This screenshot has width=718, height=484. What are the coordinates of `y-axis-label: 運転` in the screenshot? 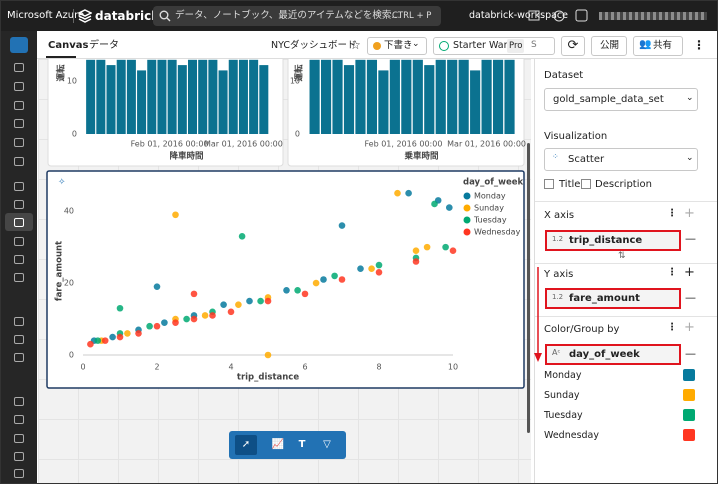 It's located at (61, 73).